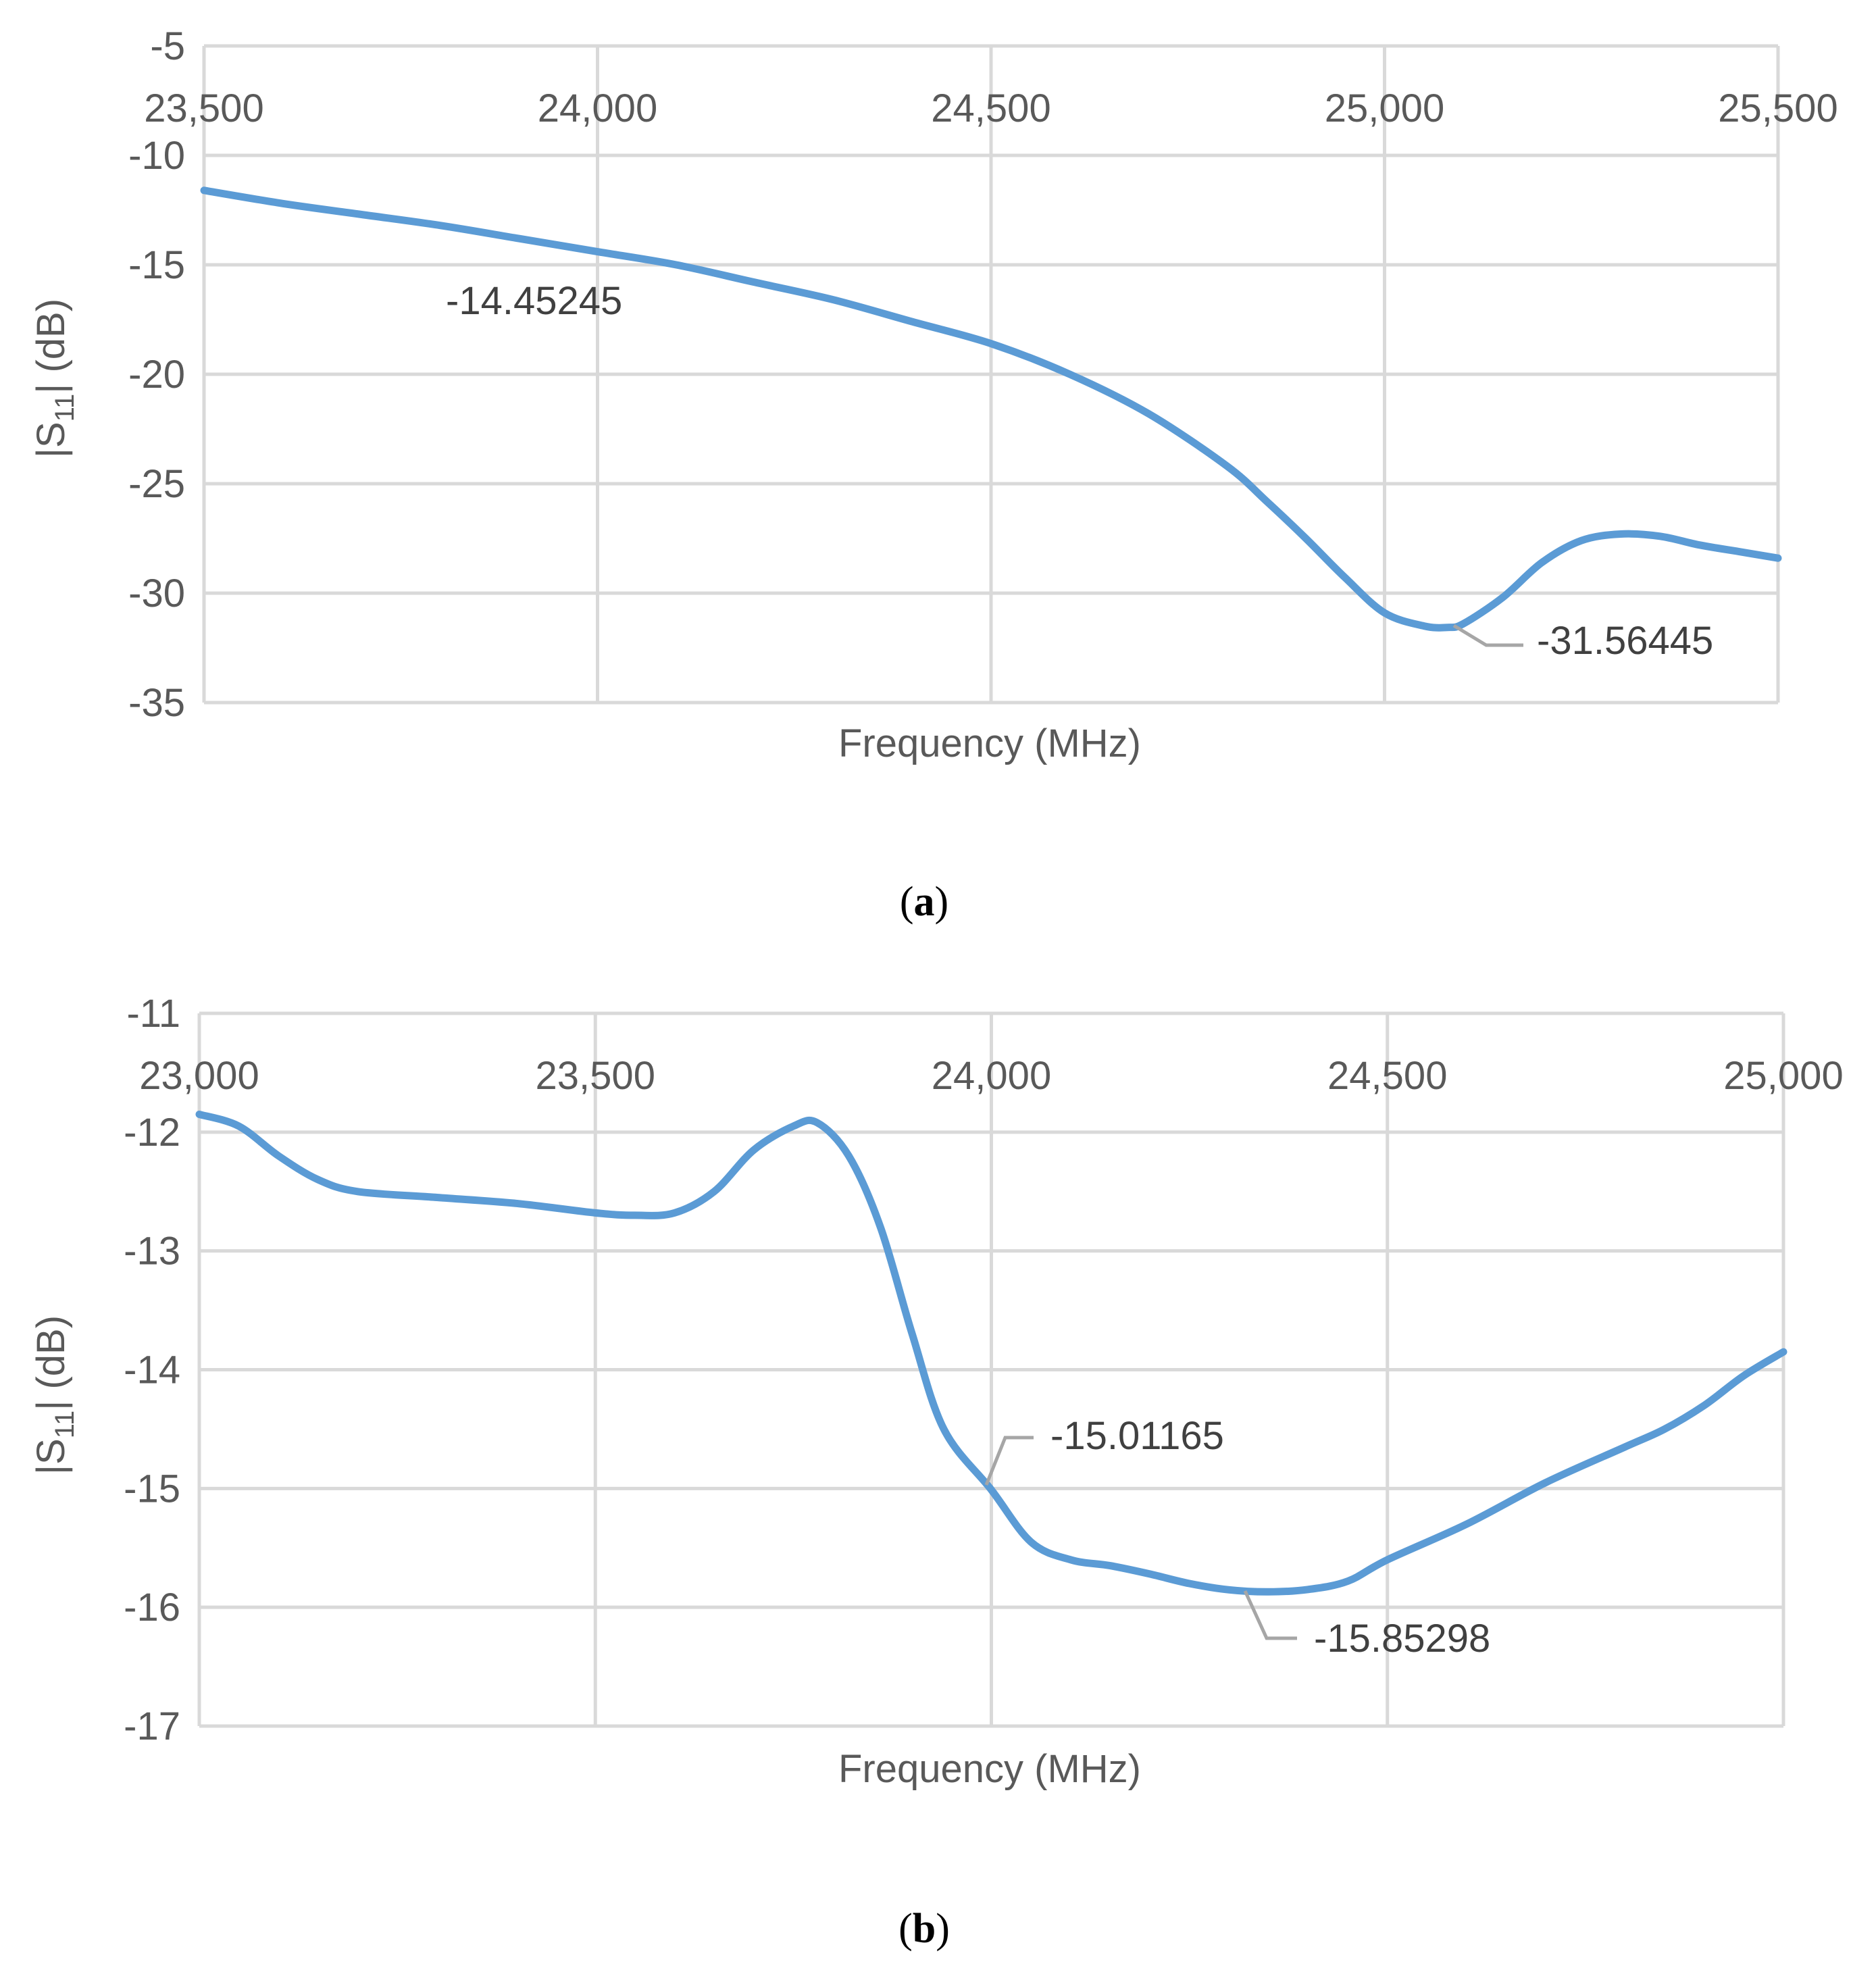  I want to click on y-tick-label: -17, so click(152, 1726).